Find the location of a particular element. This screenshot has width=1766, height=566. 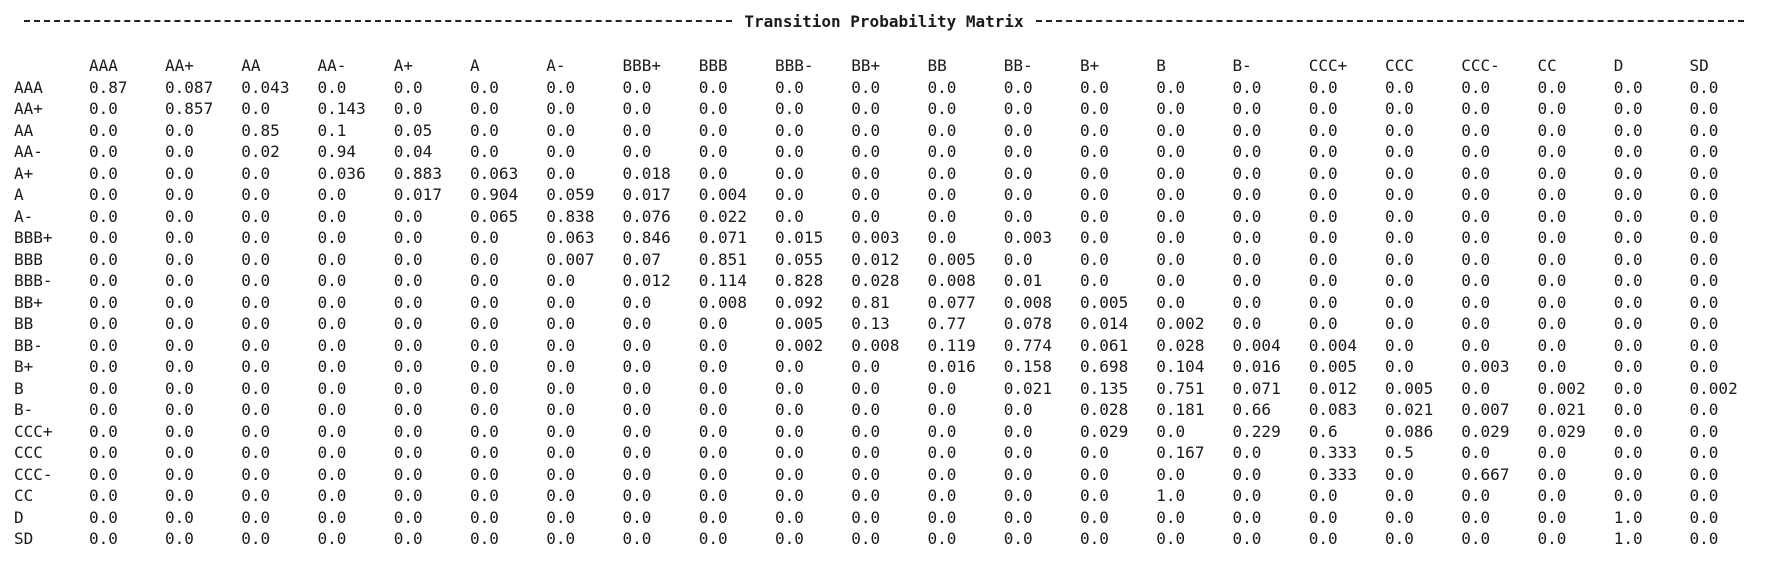

column-header: B- is located at coordinates (1242, 65).